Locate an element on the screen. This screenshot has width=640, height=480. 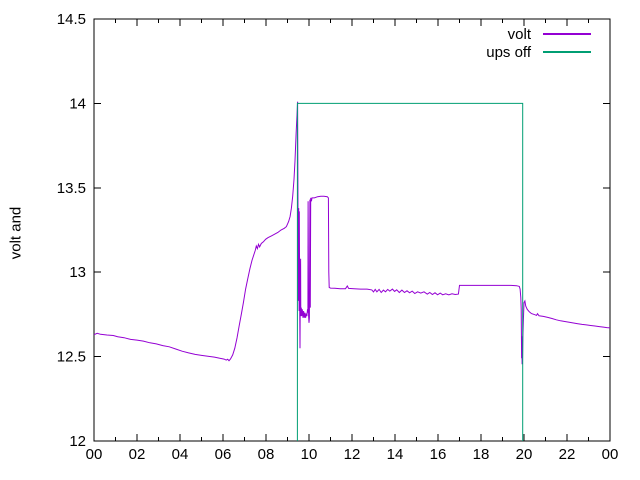
volt-line-sample-icon is located at coordinates (567, 34).